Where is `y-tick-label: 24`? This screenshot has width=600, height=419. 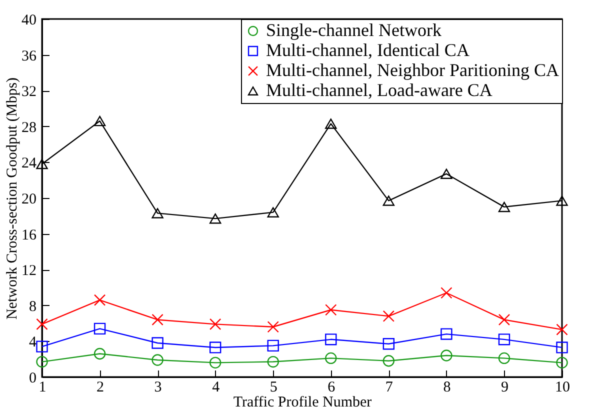
y-tick-label: 24 is located at coordinates (29, 164).